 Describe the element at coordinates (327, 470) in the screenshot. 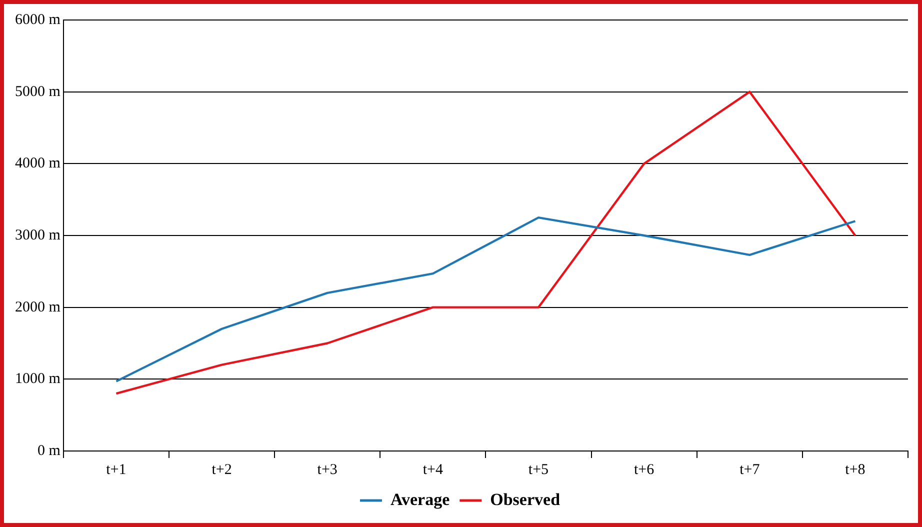

I see `x-tick-label: t+3` at that location.